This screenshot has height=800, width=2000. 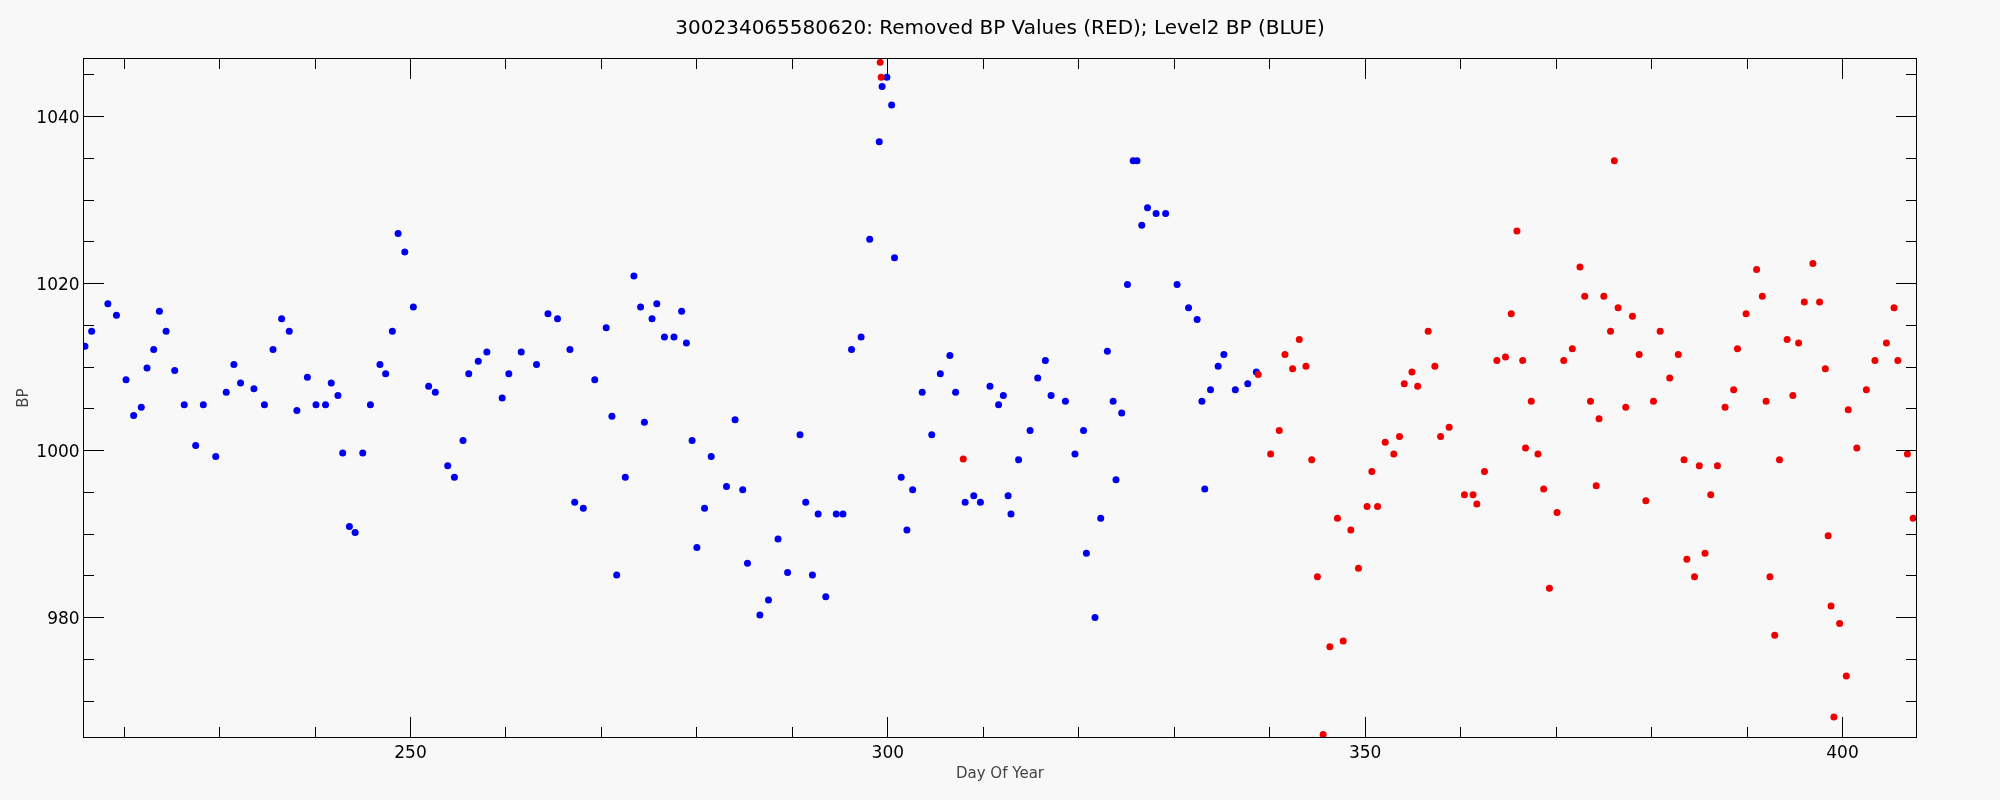 I want to click on x-tick-label: 250, so click(x=410, y=752).